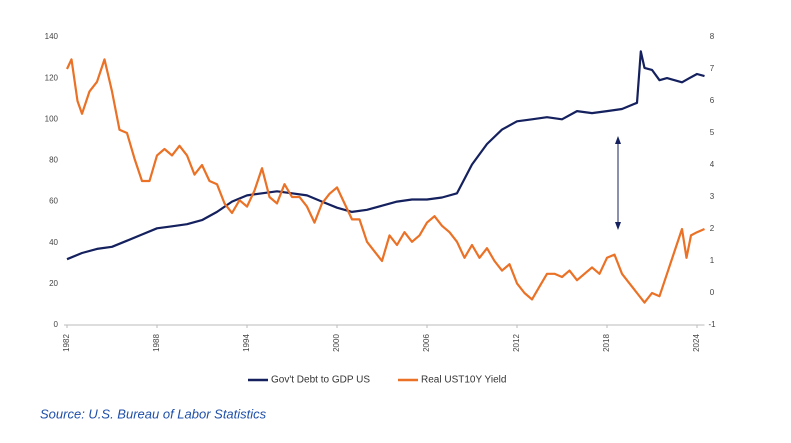  I want to click on y2-tick-label: 6, so click(712, 100).